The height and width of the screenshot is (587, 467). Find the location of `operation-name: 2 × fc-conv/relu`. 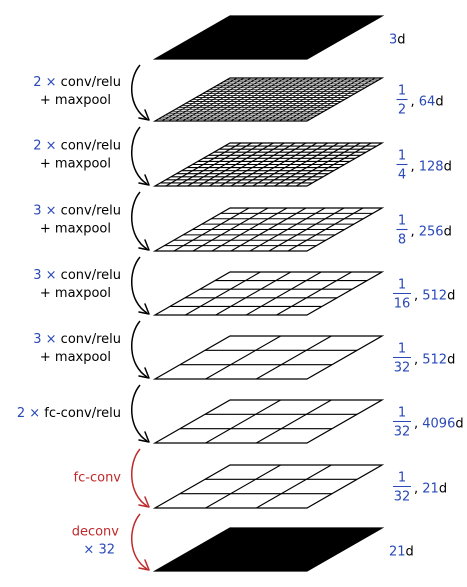

operation-name: 2 × fc-conv/relu is located at coordinates (69, 413).